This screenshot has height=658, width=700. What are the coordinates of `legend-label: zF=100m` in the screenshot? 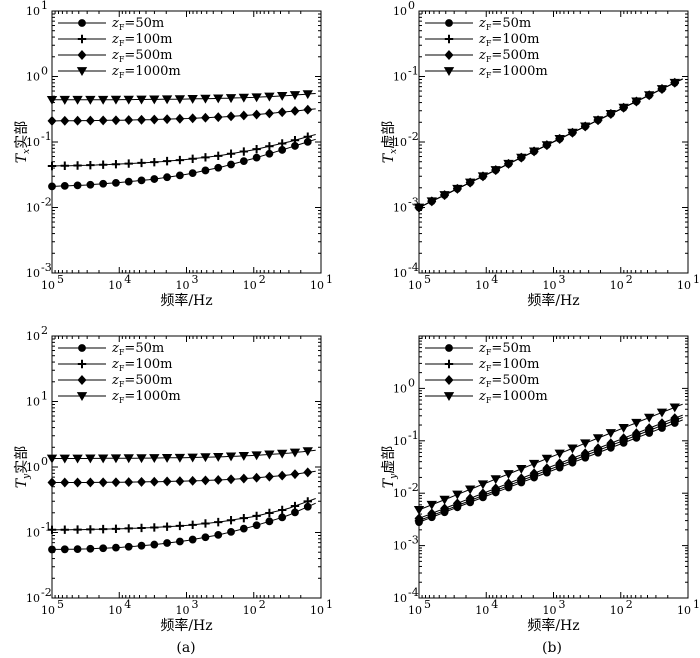 It's located at (508, 365).